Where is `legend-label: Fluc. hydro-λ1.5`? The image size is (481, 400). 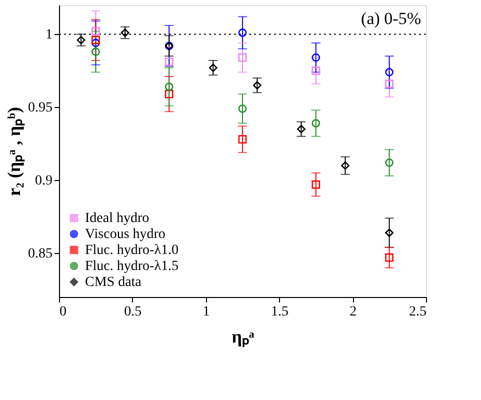 legend-label: Fluc. hydro-λ1.5 is located at coordinates (132, 266).